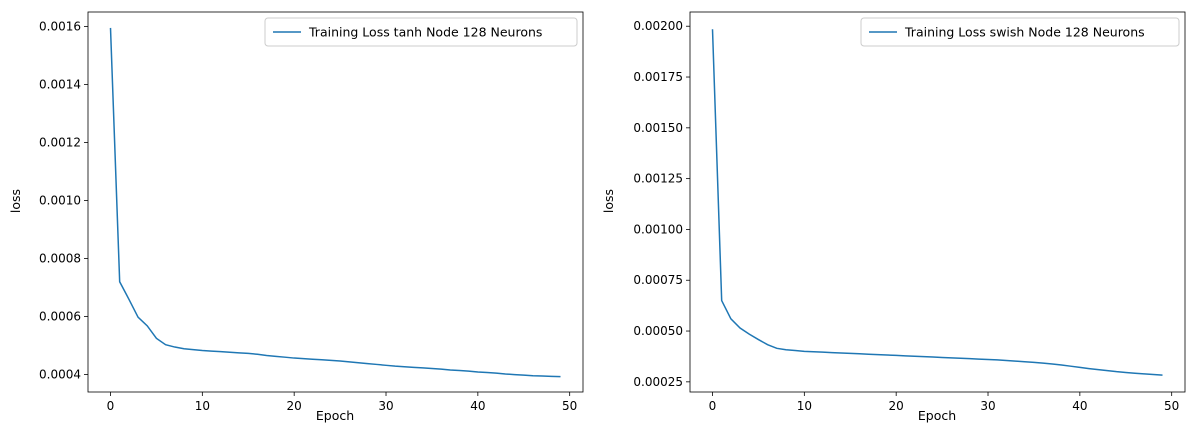  I want to click on y-tick-label: 0.0008, so click(60, 259).